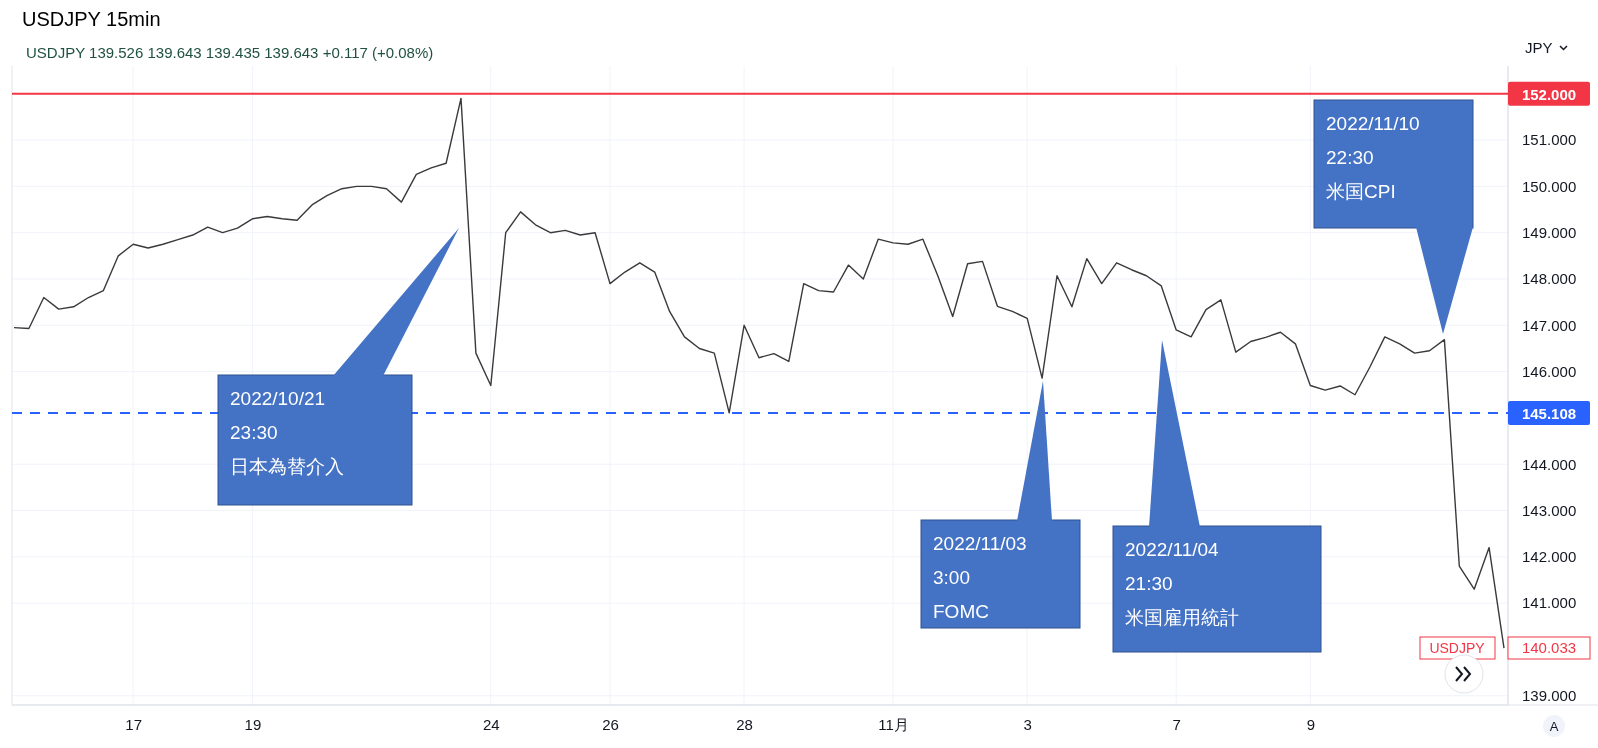 The height and width of the screenshot is (748, 1598). I want to click on x-tick-label: 3, so click(1027, 724).